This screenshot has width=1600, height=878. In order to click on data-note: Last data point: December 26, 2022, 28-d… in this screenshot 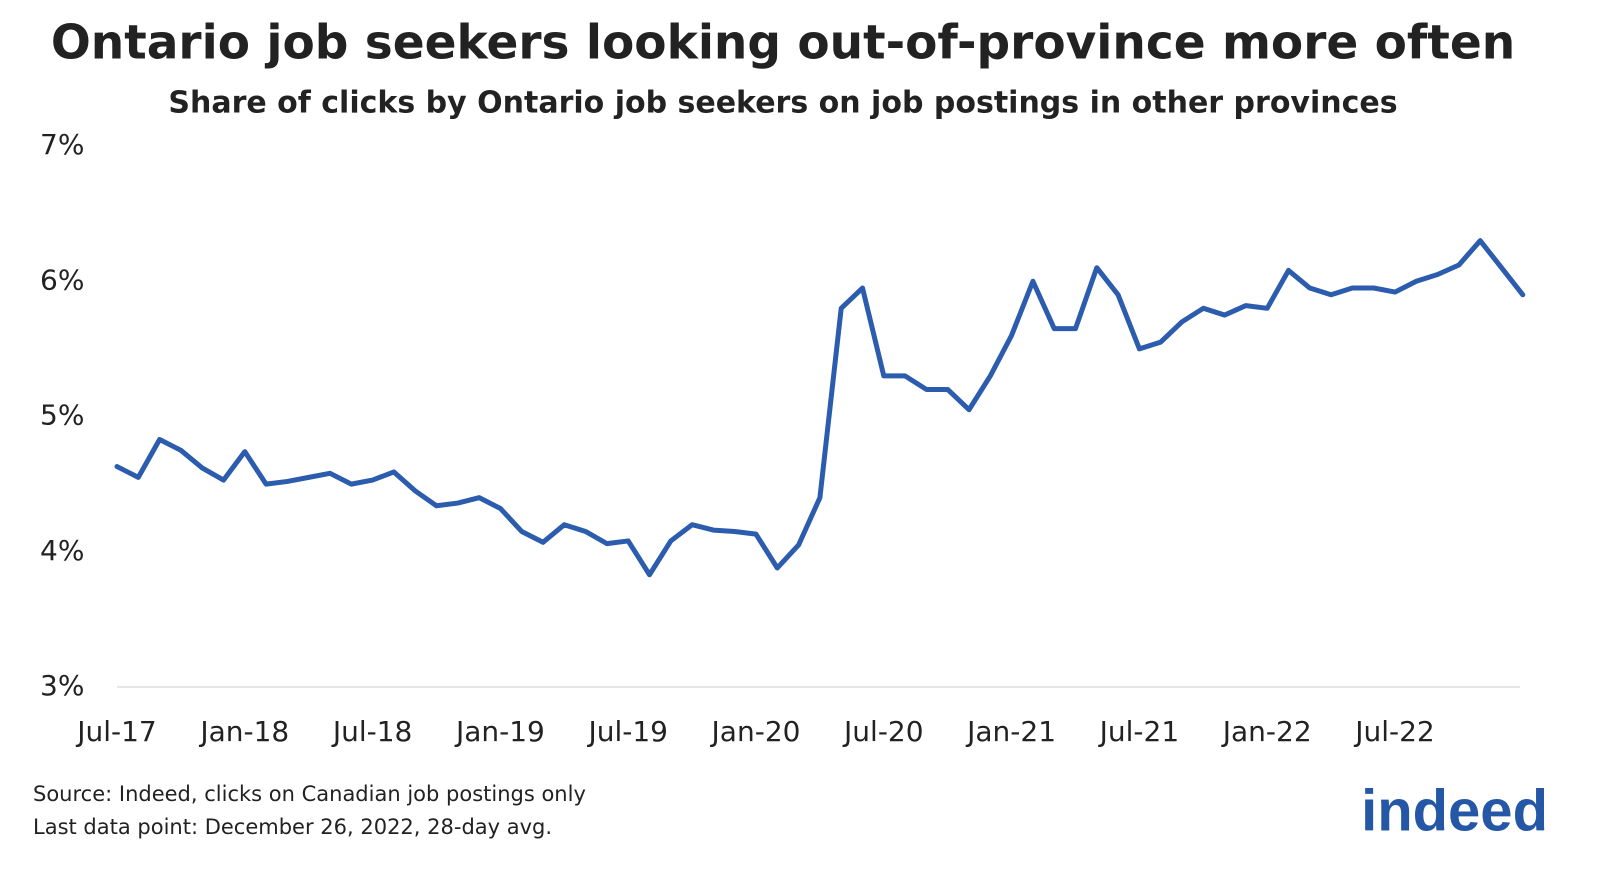, I will do `click(292, 827)`.